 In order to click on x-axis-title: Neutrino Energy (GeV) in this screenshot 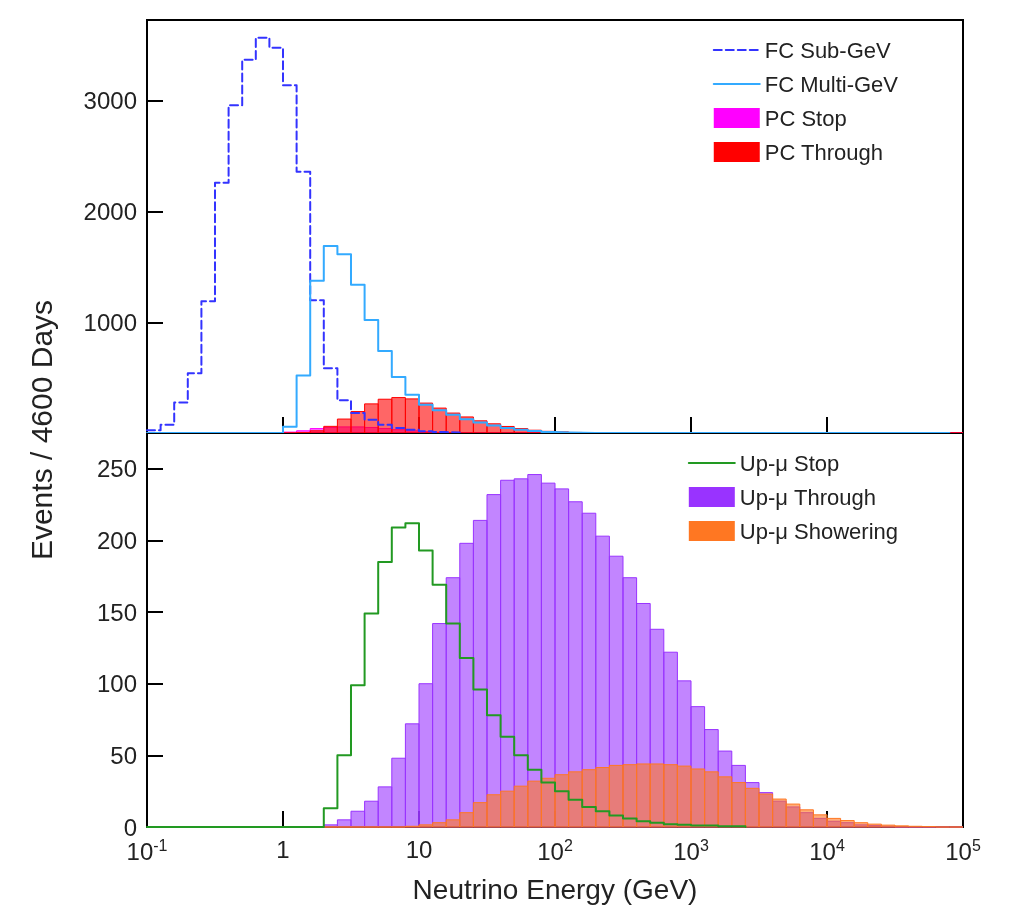, I will do `click(555, 889)`.